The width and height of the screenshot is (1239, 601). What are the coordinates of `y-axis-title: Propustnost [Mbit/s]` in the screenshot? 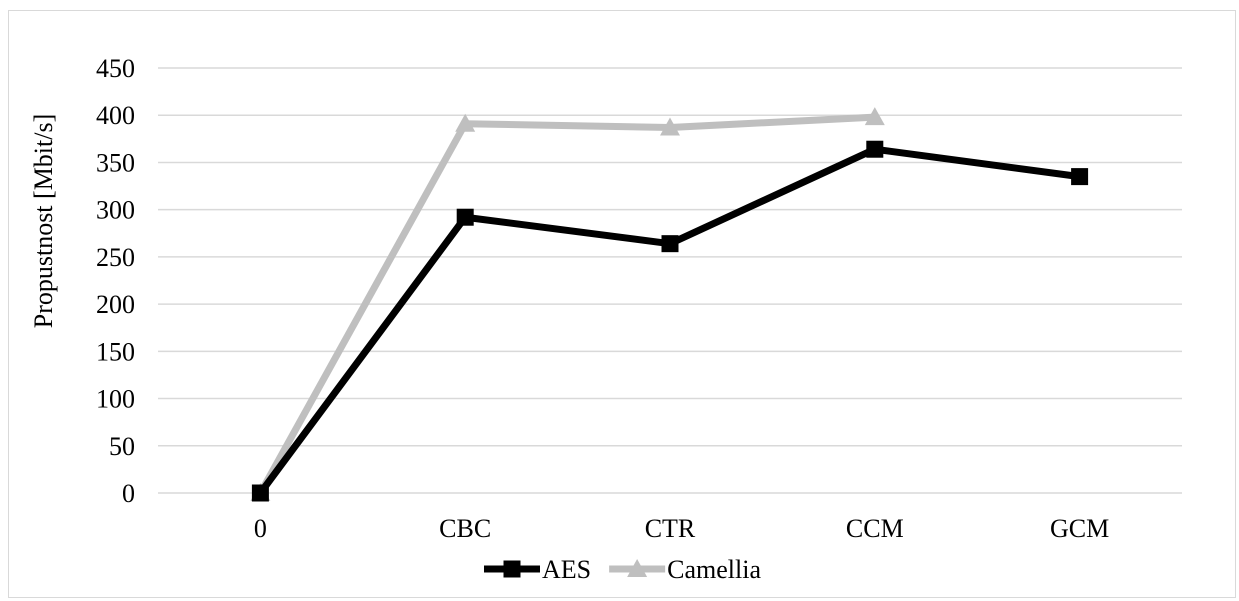 It's located at (43, 221).